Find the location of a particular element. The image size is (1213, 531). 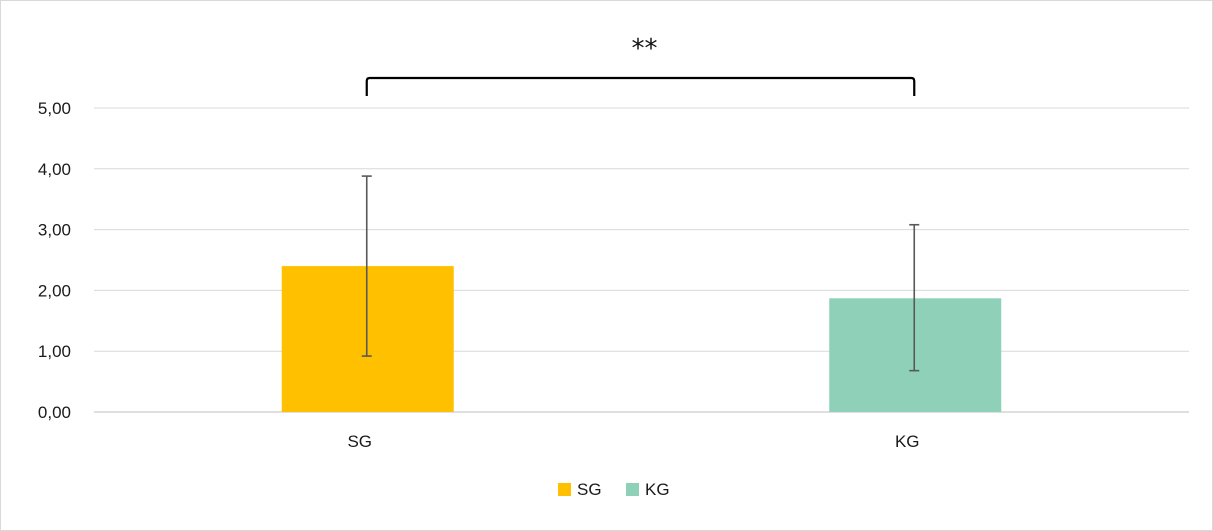

legend-label: KG is located at coordinates (657, 489).